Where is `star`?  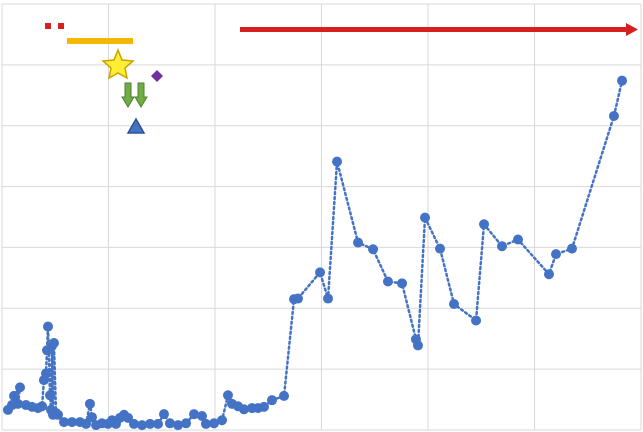 star is located at coordinates (118, 63).